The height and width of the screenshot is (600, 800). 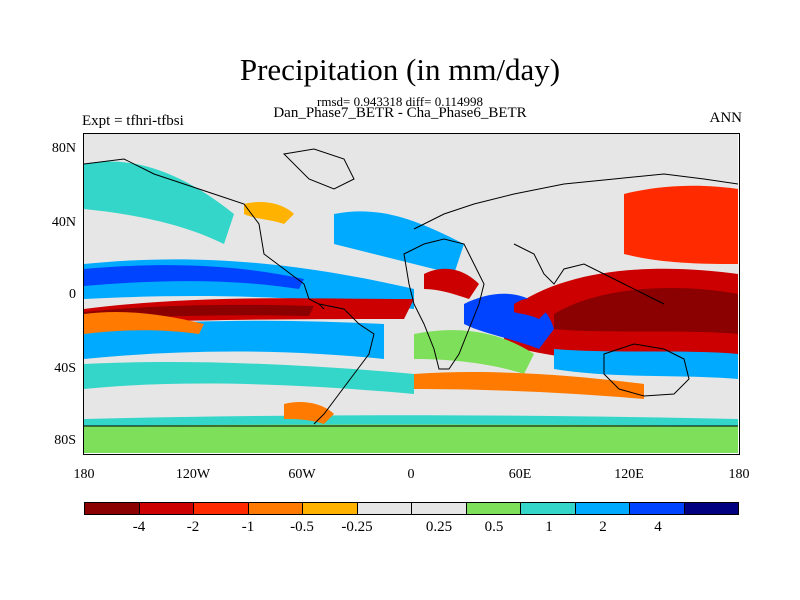 I want to click on colorbar-label: 0.25, so click(x=439, y=527).